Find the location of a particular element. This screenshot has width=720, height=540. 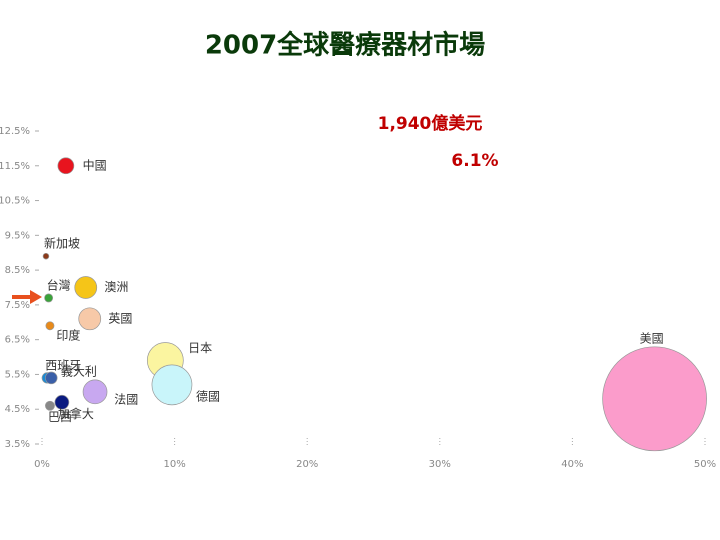

y-tick-label: 8.5% is located at coordinates (17, 270).